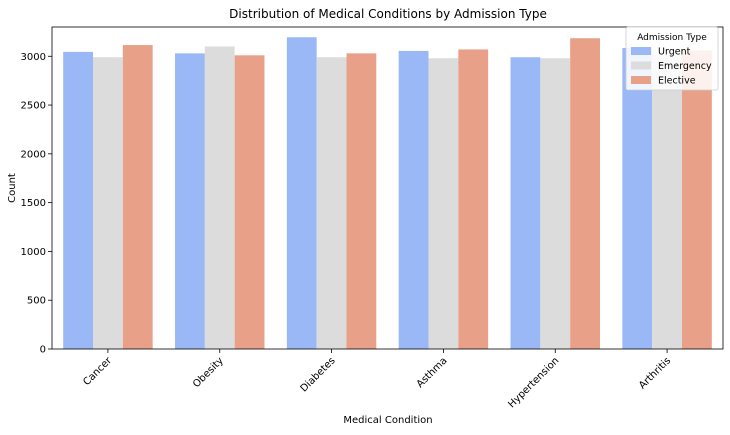  I want to click on legend-label-urgent: Urgent, so click(674, 52).